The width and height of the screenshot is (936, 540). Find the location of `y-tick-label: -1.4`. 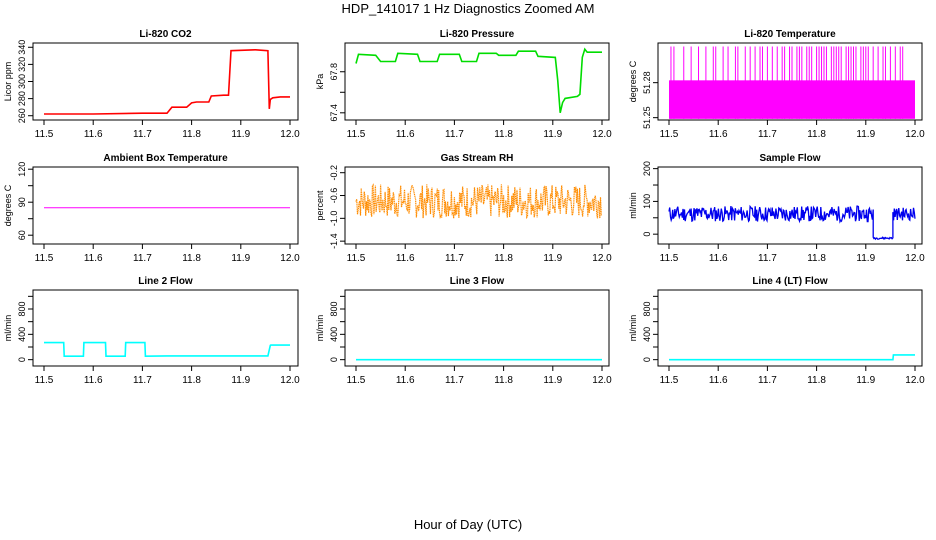

y-tick-label: -1.4 is located at coordinates (334, 241).